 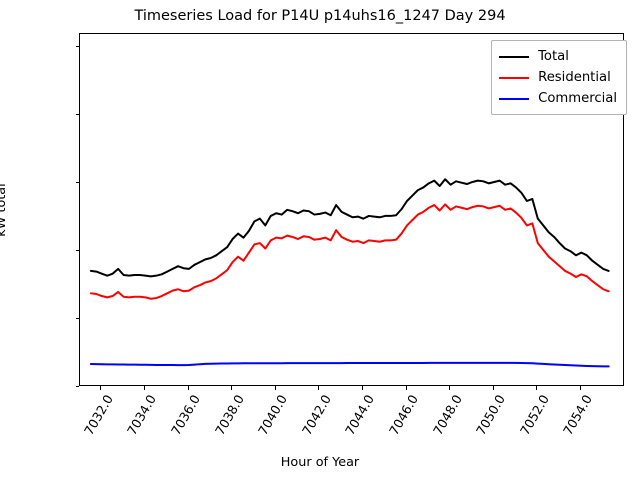 I want to click on legend-label: Total, so click(x=553, y=56).